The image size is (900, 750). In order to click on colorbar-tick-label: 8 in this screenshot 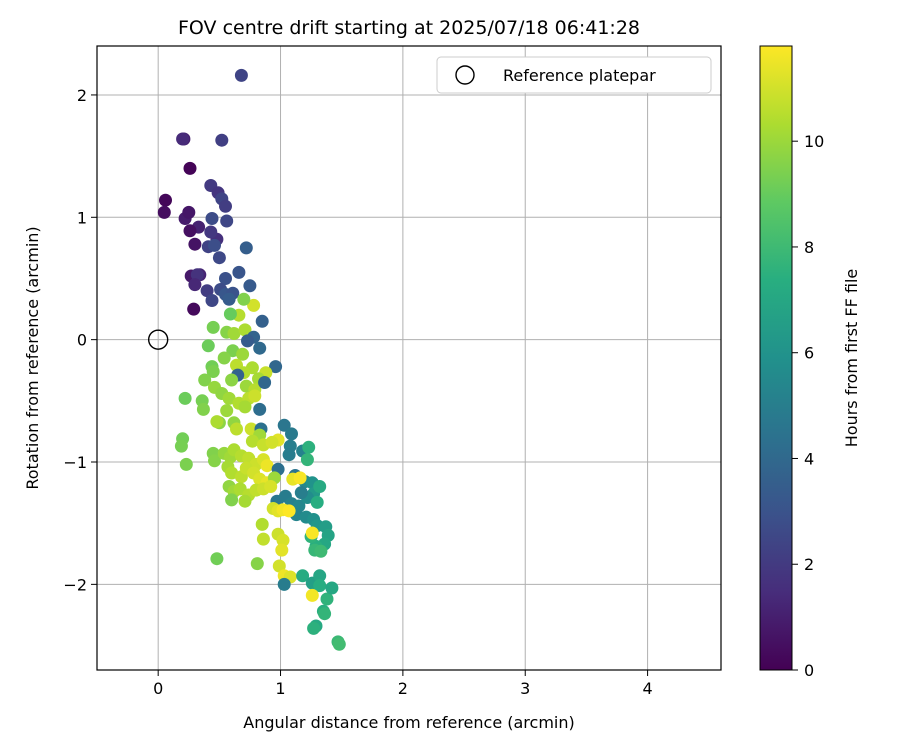, I will do `click(809, 247)`.